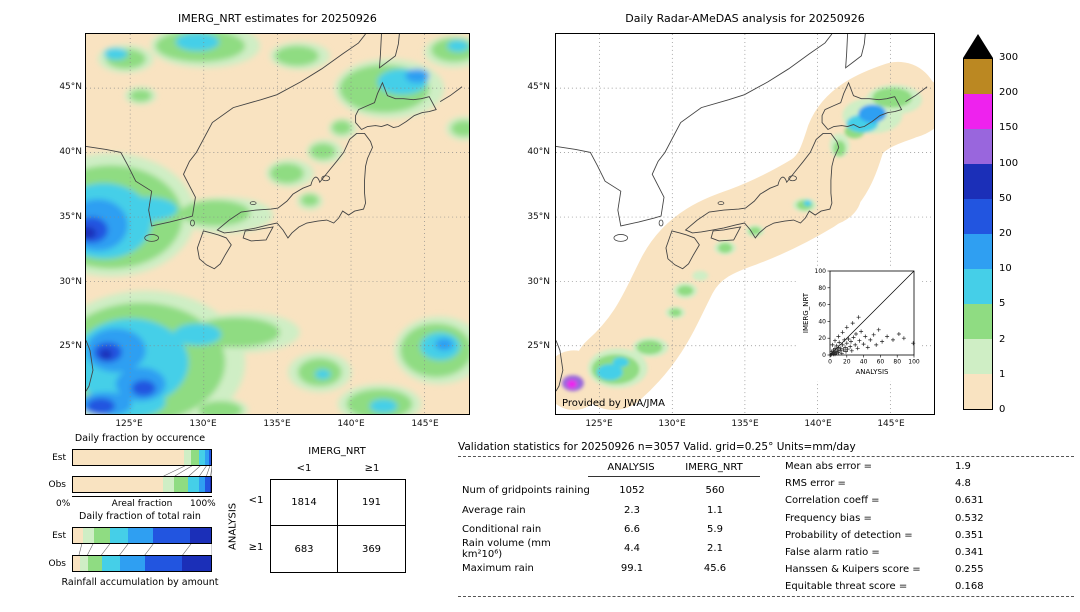 Image resolution: width=1080 pixels, height=612 pixels. What do you see at coordinates (142, 457) in the screenshot?
I see `occurrence-bar-est` at bounding box center [142, 457].